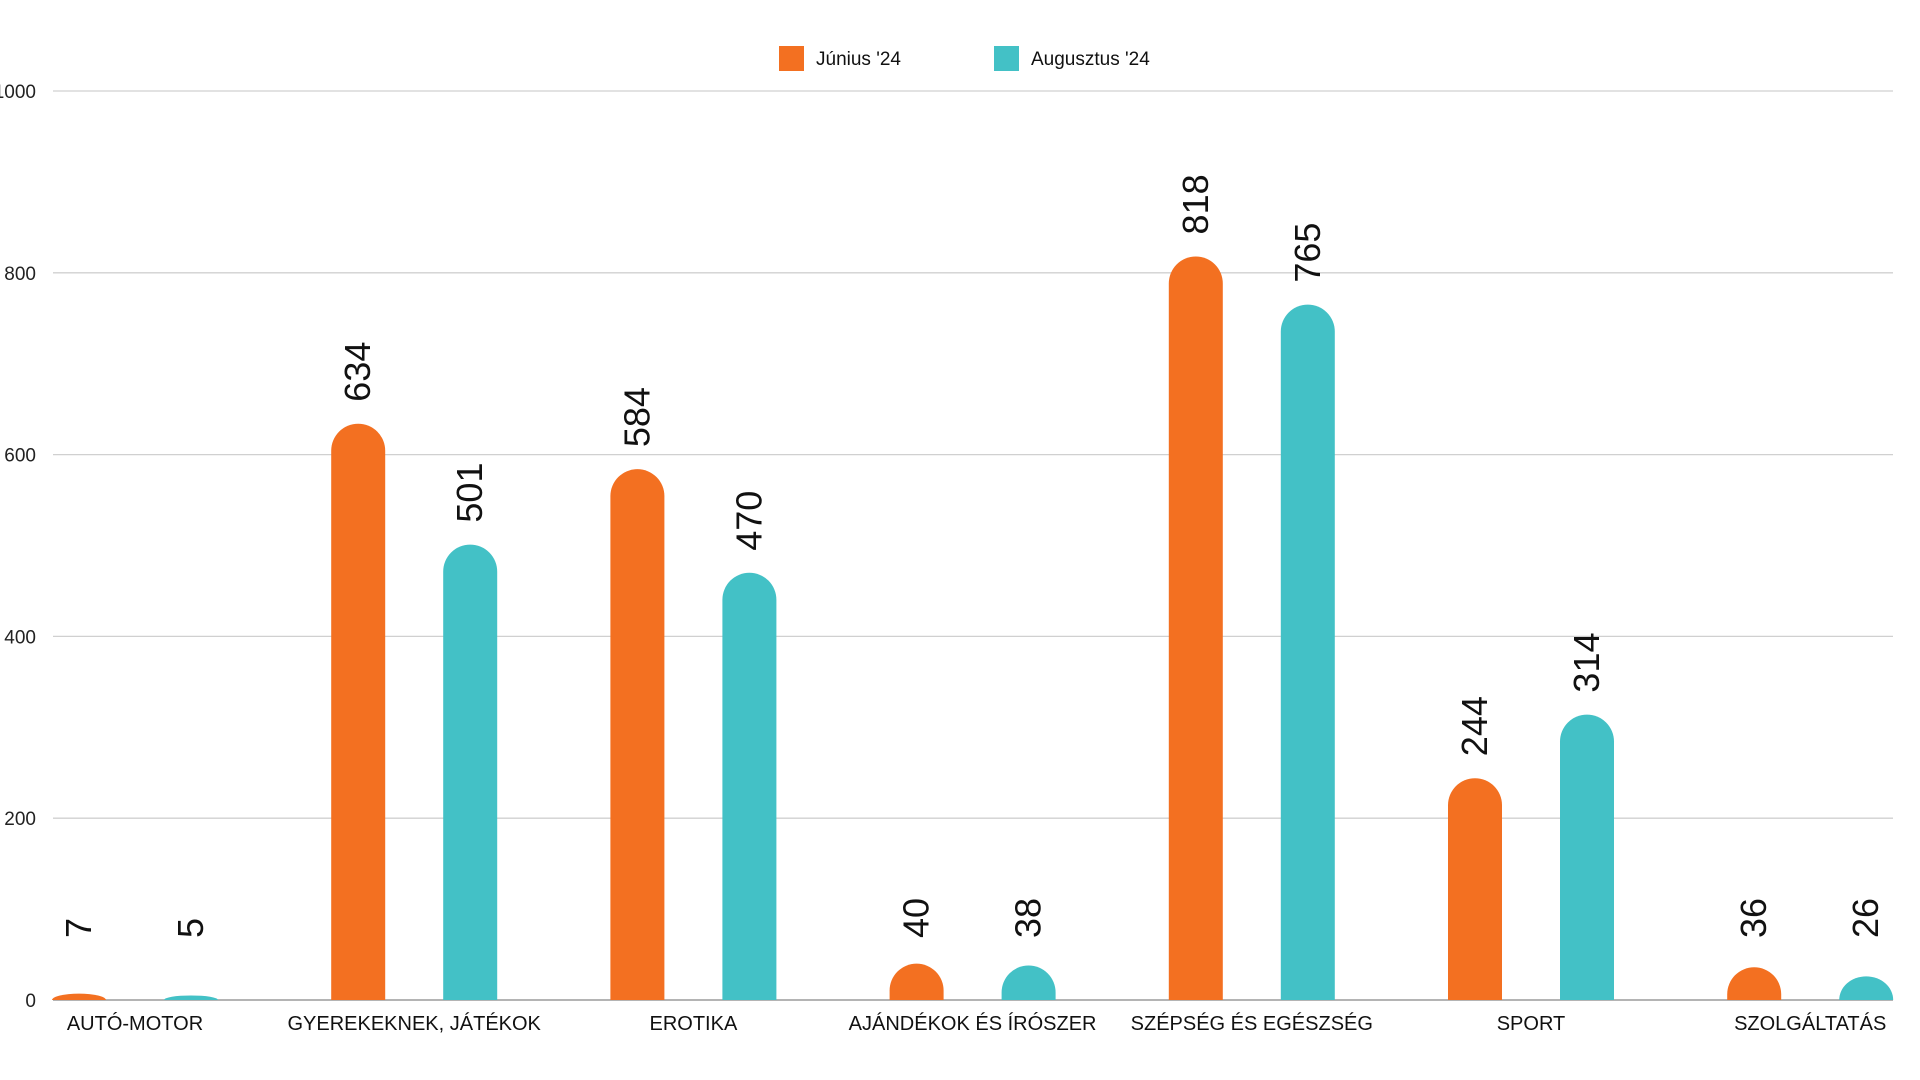 The width and height of the screenshot is (1920, 1080). I want to click on data-label: 38, so click(1028, 918).